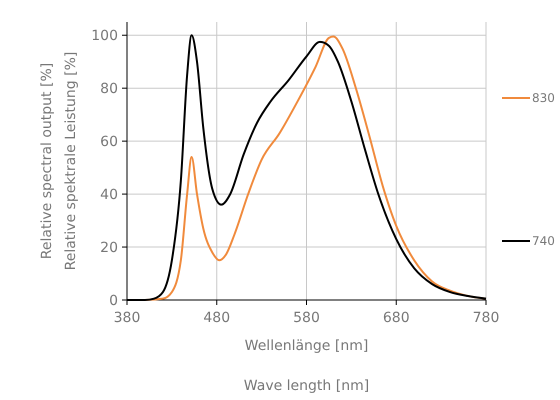  I want to click on y-tick-label: 0, so click(113, 300).